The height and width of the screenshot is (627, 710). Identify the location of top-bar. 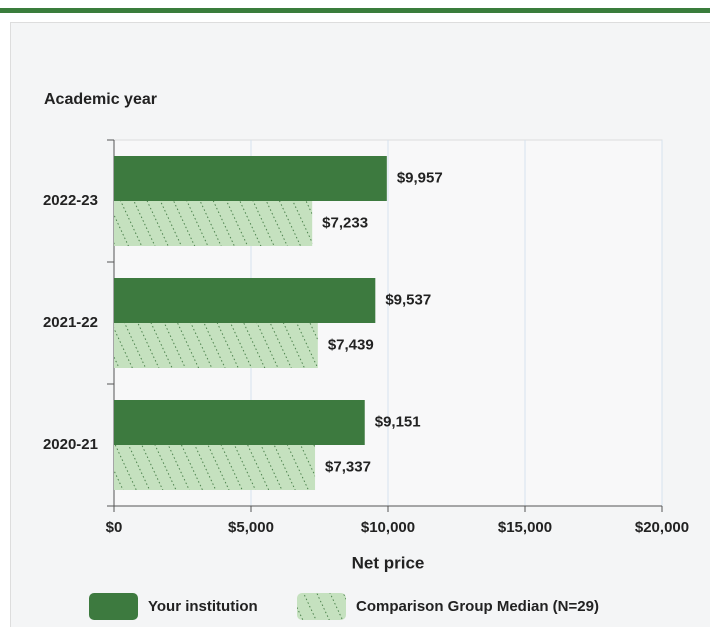
(355, 10).